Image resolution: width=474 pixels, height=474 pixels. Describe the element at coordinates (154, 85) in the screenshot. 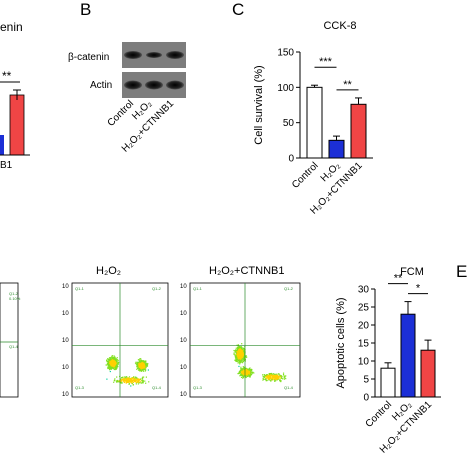

I see `band-actin-h2o2` at that location.